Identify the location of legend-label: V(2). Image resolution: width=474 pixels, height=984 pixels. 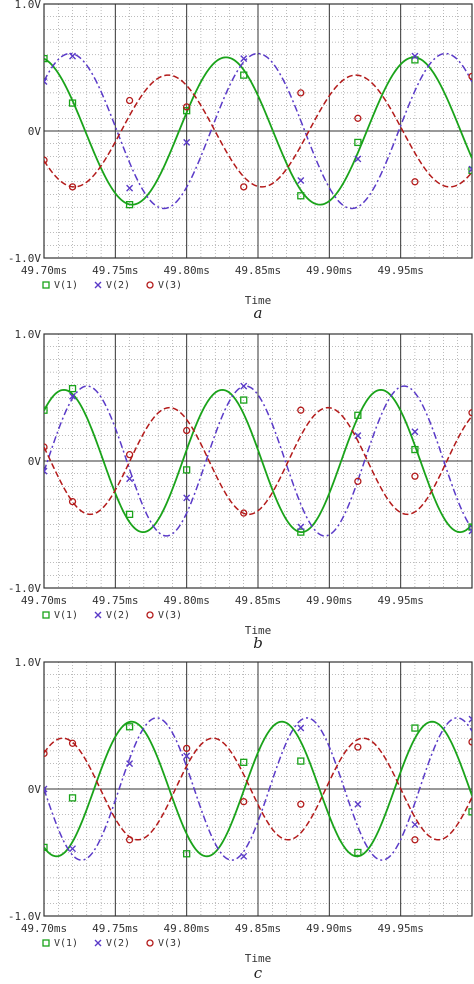
(118, 943).